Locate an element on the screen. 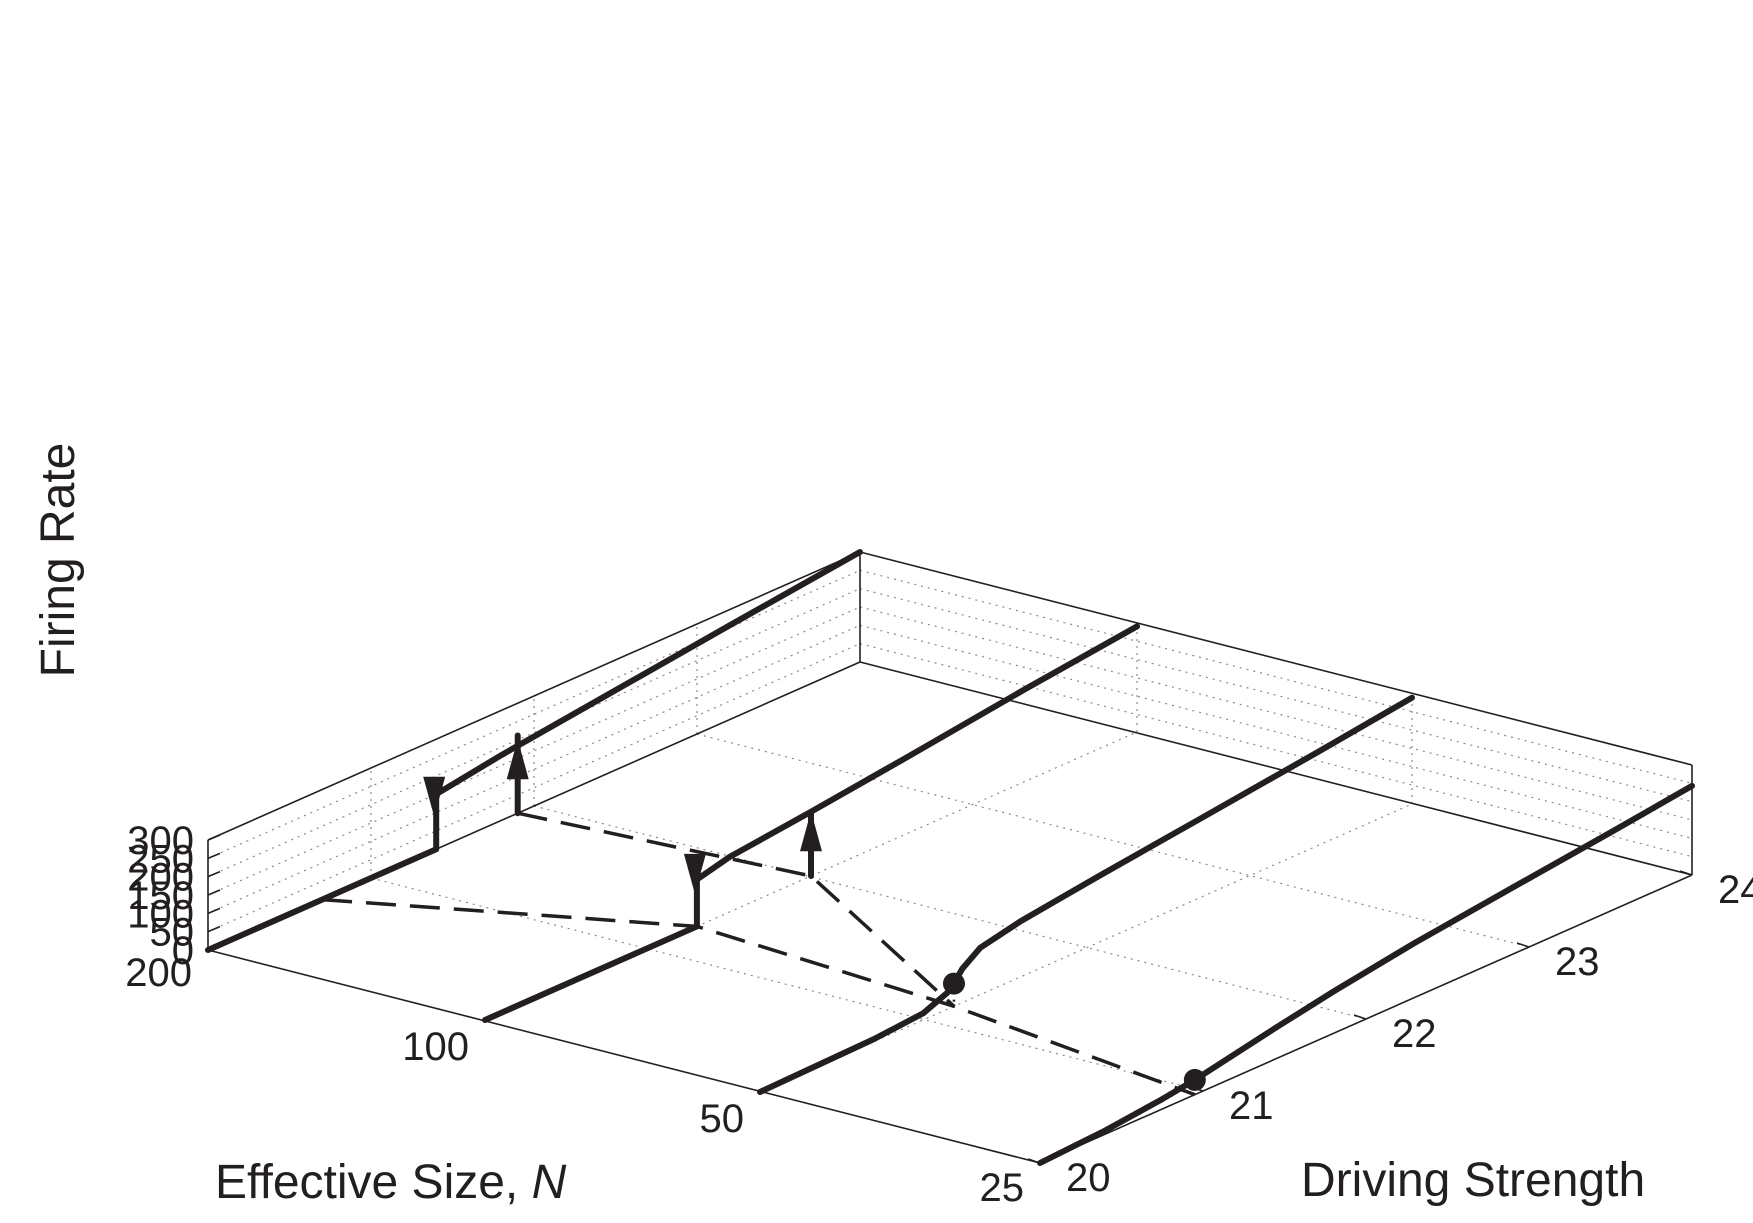  z-tick-label: 300 is located at coordinates (160, 841).